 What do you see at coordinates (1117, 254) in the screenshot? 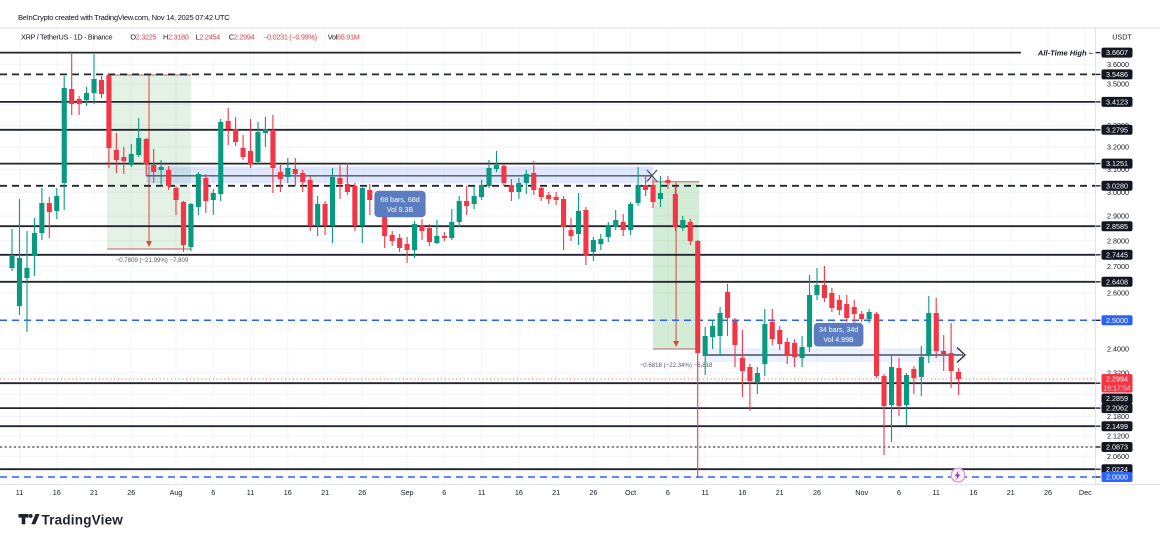
I see `svg-text: 2.7445` at bounding box center [1117, 254].